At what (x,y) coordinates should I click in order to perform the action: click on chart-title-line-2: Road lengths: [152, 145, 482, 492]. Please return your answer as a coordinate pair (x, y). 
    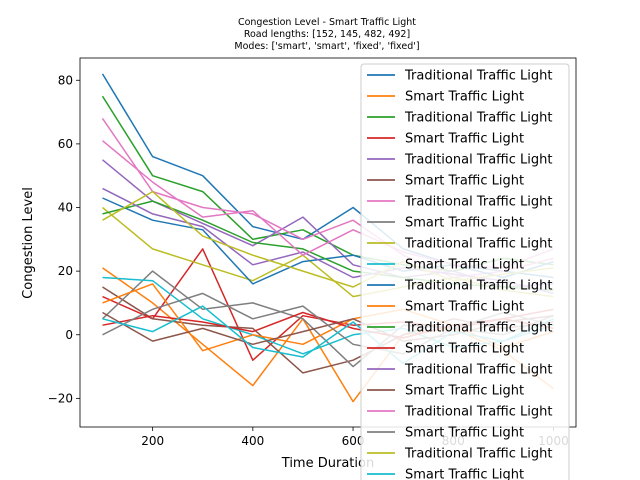
    Looking at the image, I should click on (327, 34).